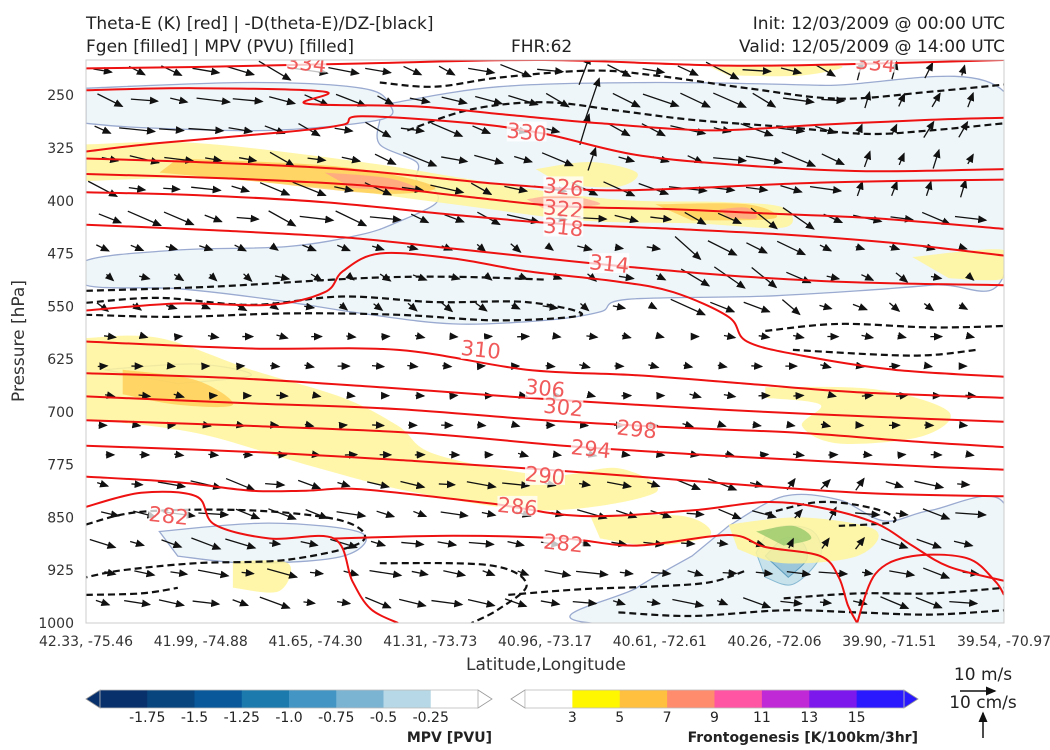 Image resolution: width=1050 pixels, height=750 pixels. I want to click on mpv-colorbar-tick: -0.75, so click(336, 718).